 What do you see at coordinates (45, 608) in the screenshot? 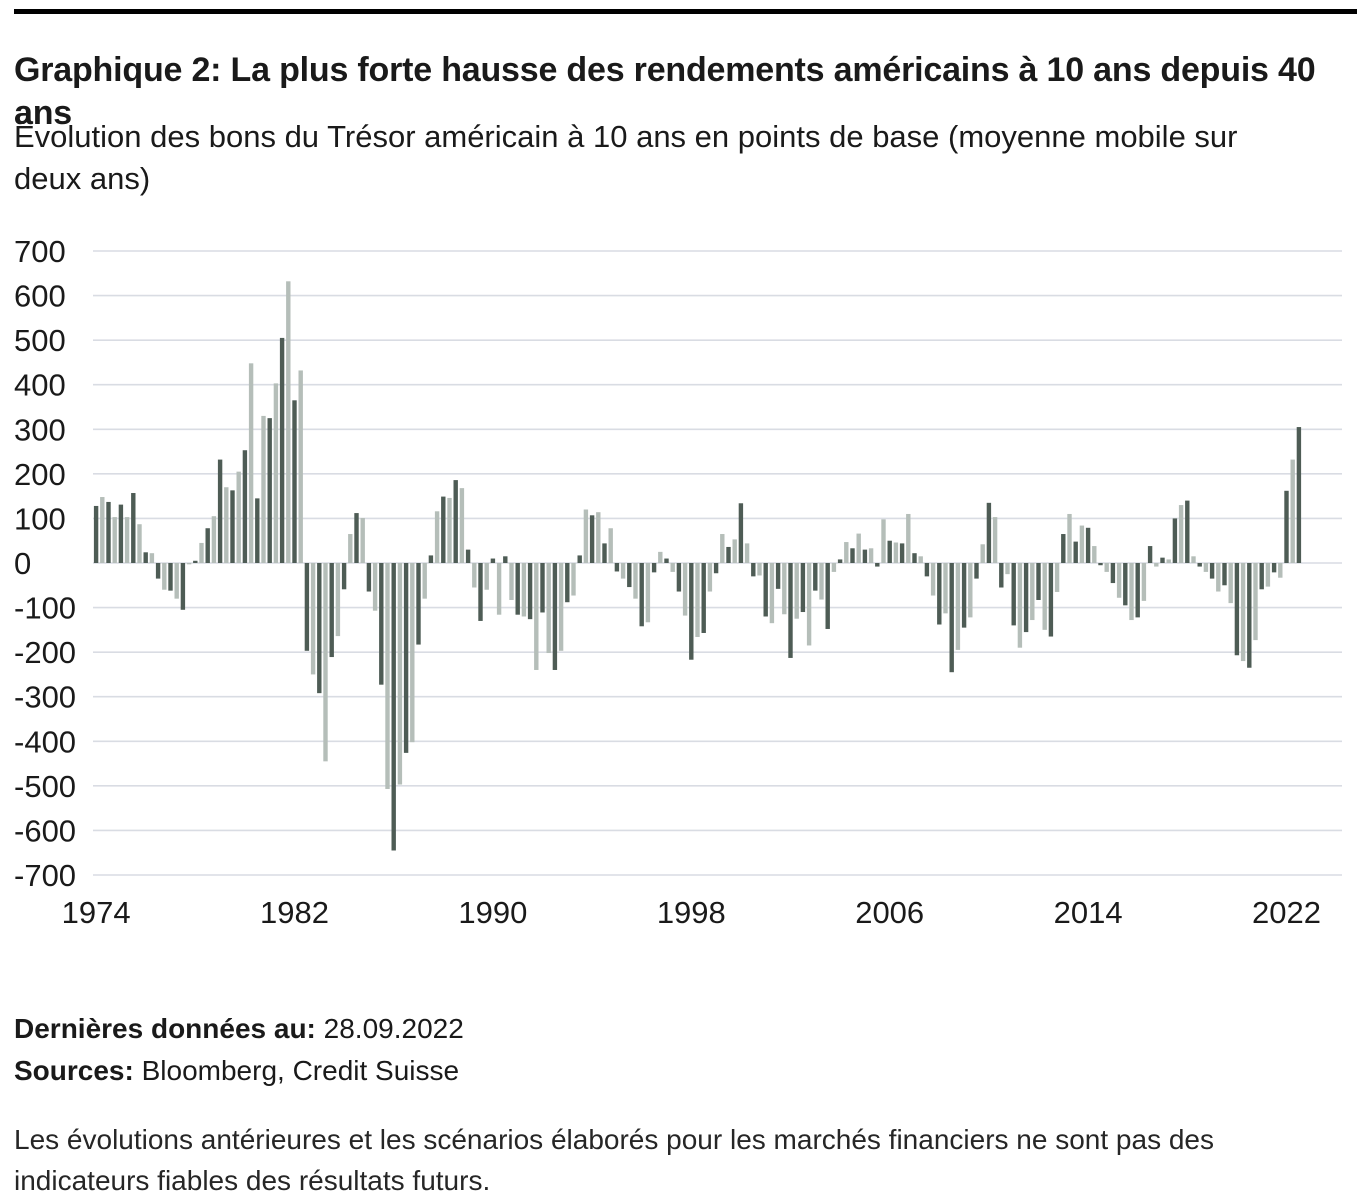
I see `y-axis-label: -100` at bounding box center [45, 608].